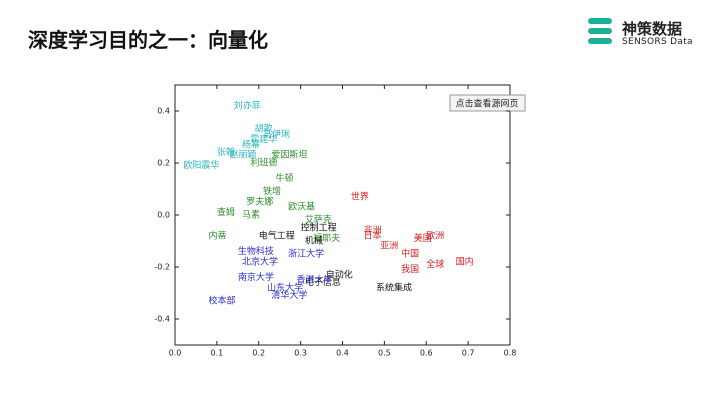 This screenshot has height=405, width=720. I want to click on word-point: 马素, so click(251, 215).